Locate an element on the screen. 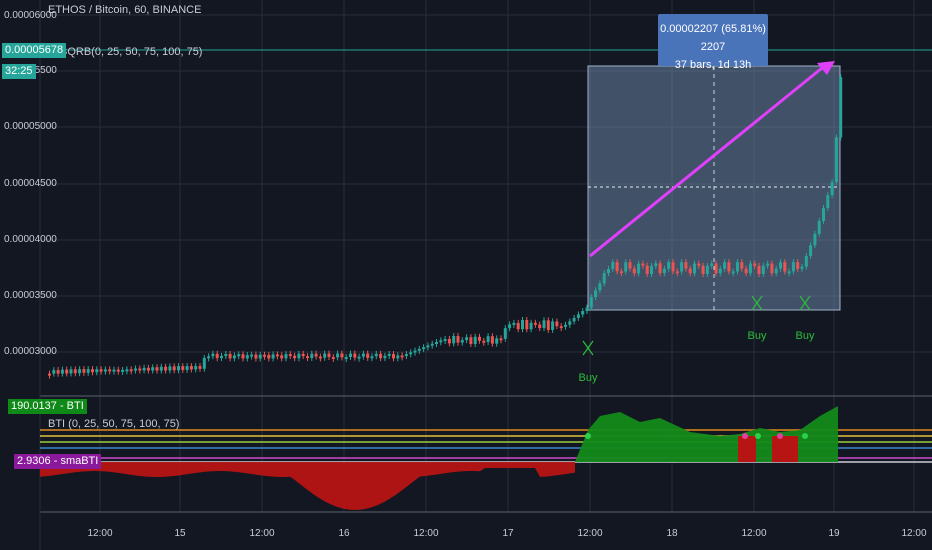  bti-negative-area is located at coordinates (307, 486).